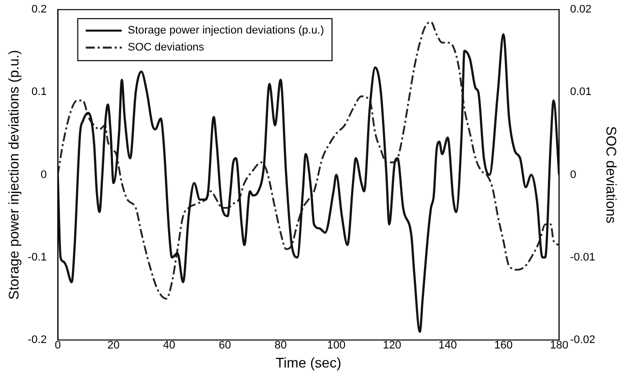 This screenshot has width=629, height=378. Describe the element at coordinates (113, 346) in the screenshot. I see `x-tick-label: 20` at that location.